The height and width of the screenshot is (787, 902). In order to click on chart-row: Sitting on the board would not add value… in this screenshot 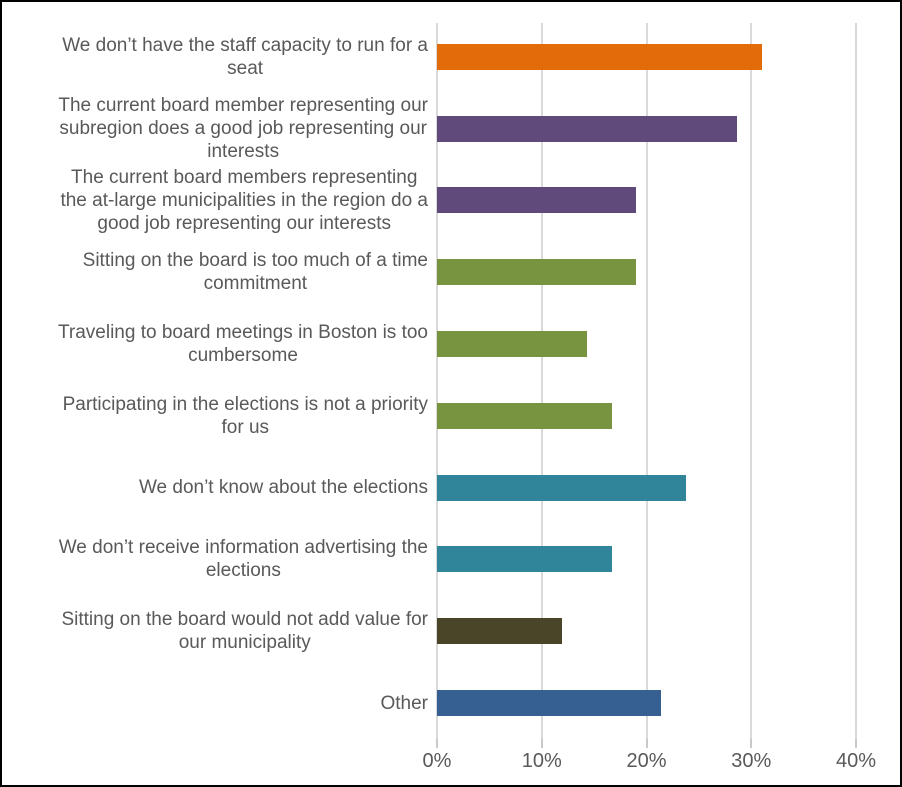, I will do `click(451, 631)`.